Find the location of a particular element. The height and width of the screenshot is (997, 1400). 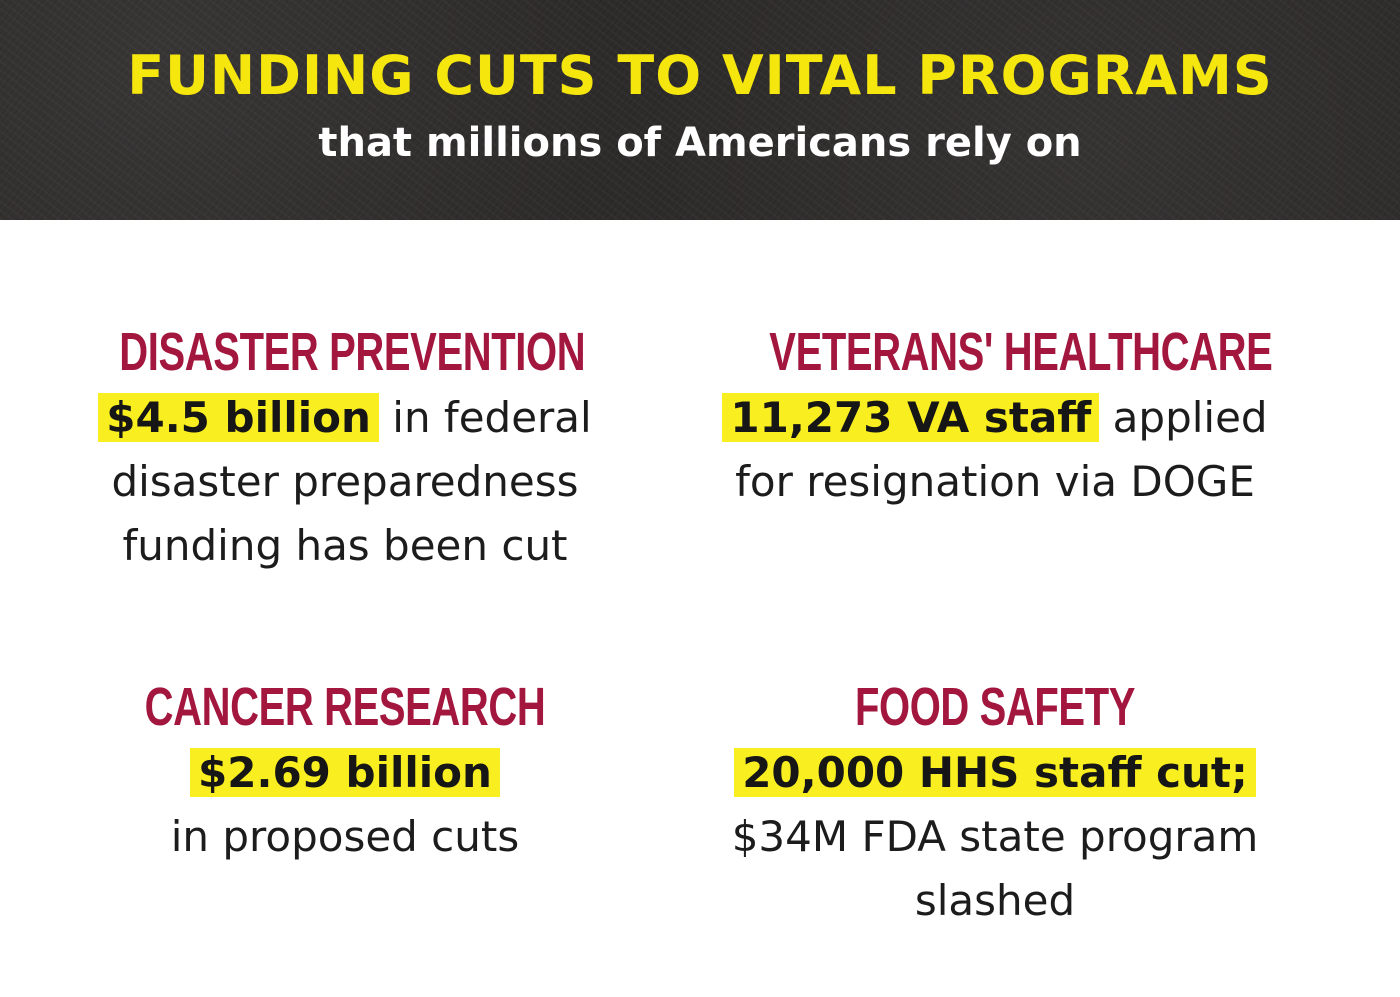

card-line: 20,000 HHS staff cut; is located at coordinates (995, 773).